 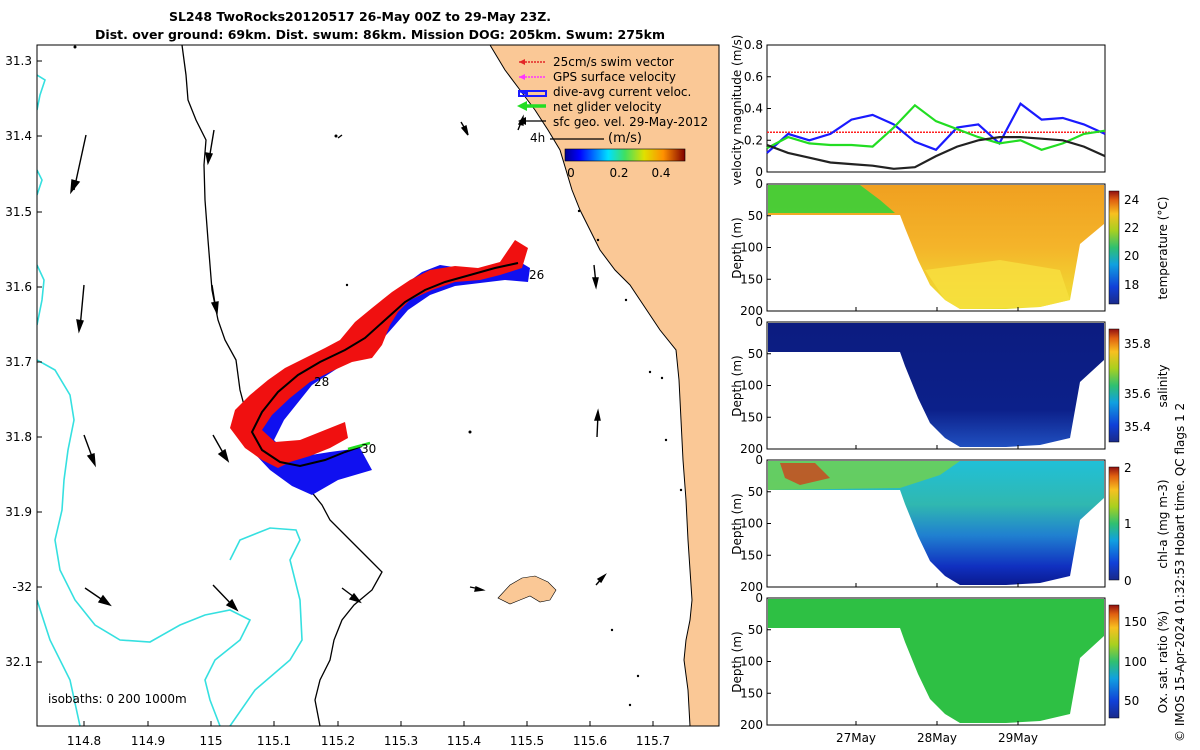 What do you see at coordinates (936, 523) in the screenshot?
I see `chlorophyll-field` at bounding box center [936, 523].